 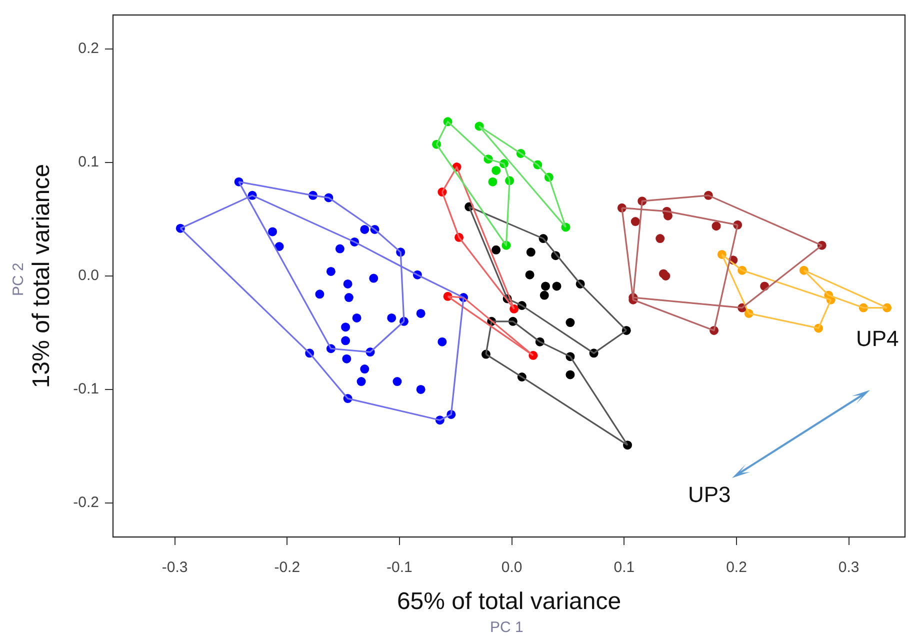 I want to click on x-tick-label: 0.2, so click(x=736, y=567).